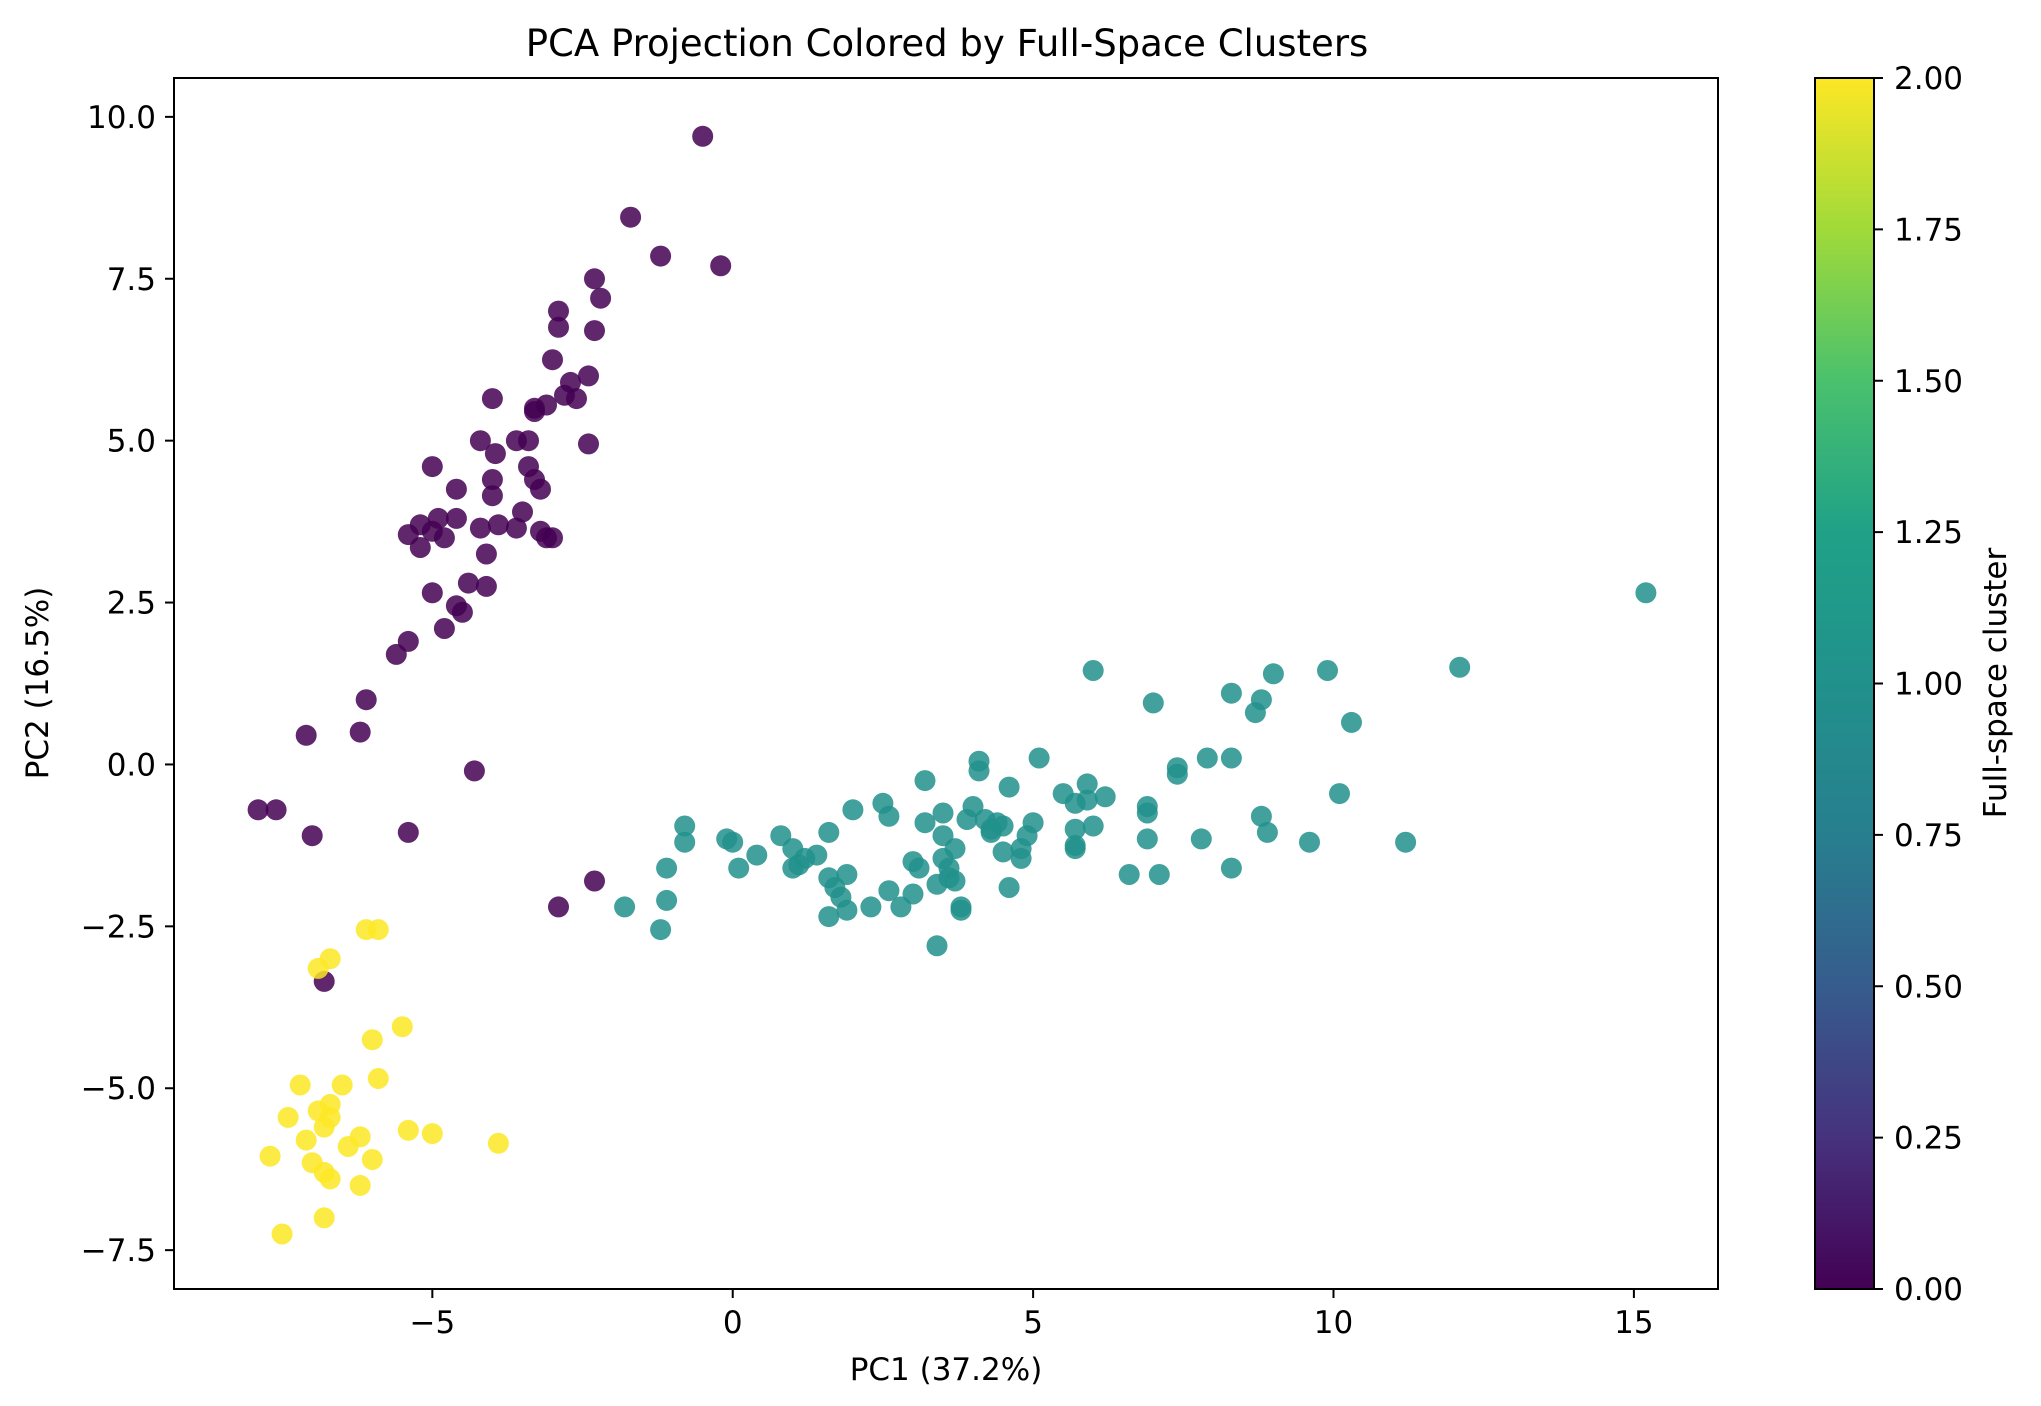 The width and height of the screenshot is (2041, 1406). I want to click on colorbar-tick-label: 2.00, so click(1928, 79).